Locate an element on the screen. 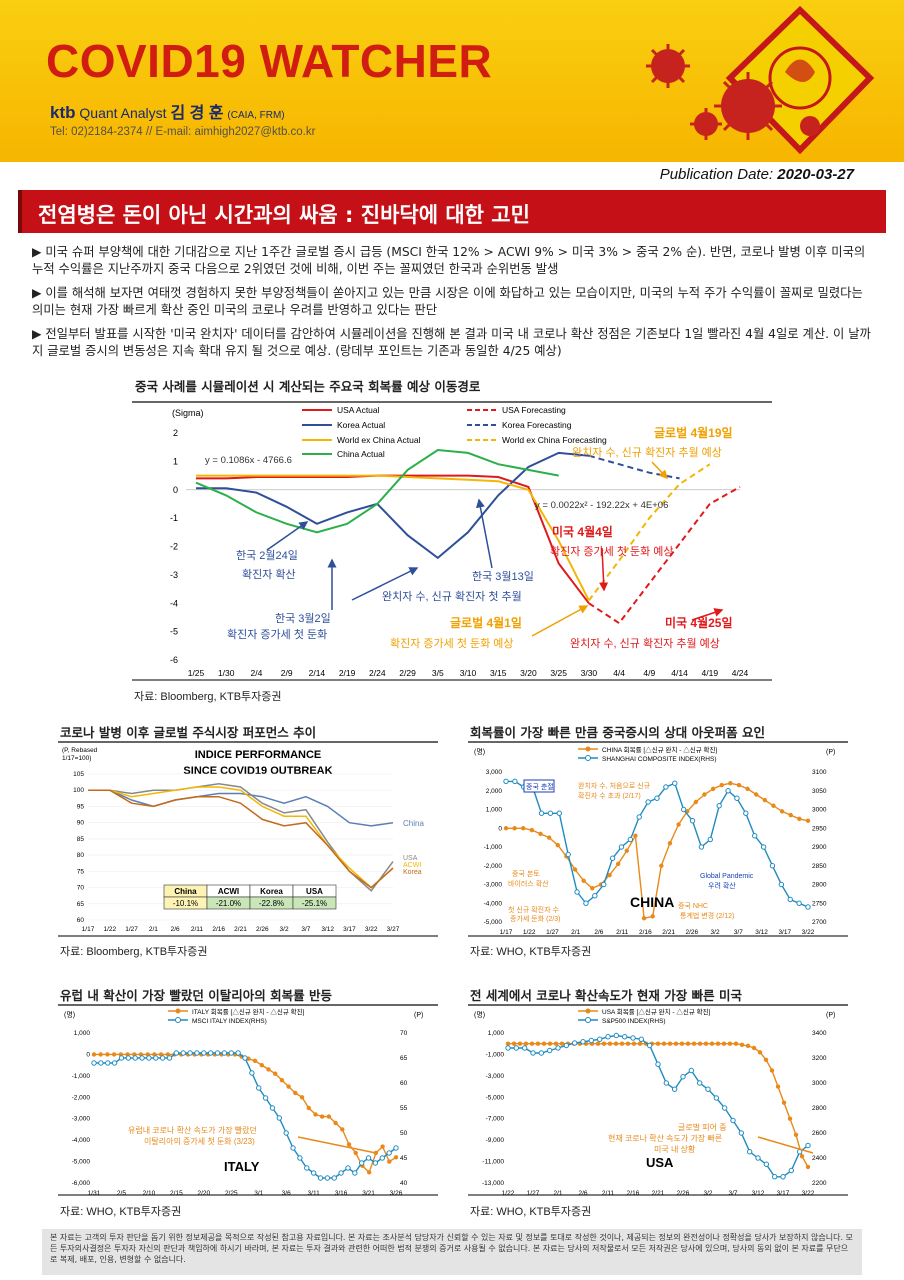  xtick: 3/7 is located at coordinates (738, 932).